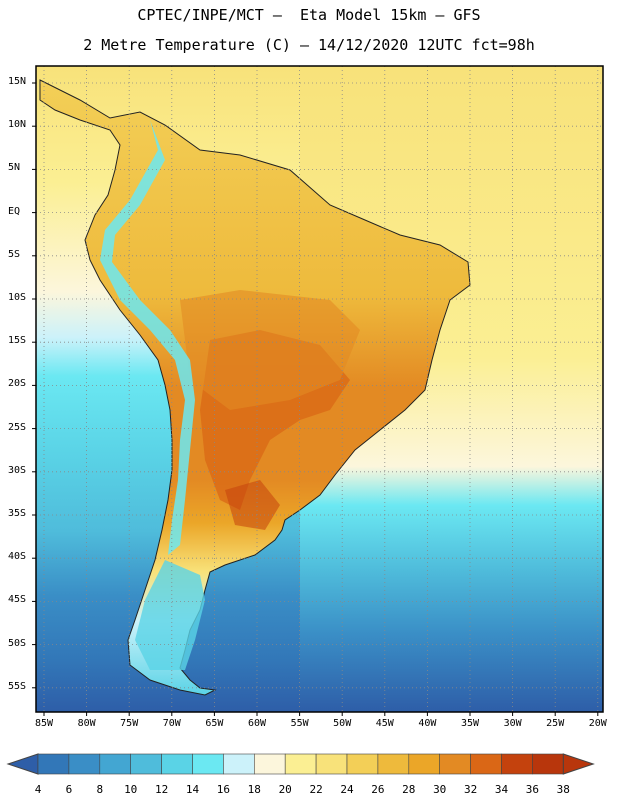  Describe the element at coordinates (532, 789) in the screenshot. I see `colorbar-label: 36` at that location.